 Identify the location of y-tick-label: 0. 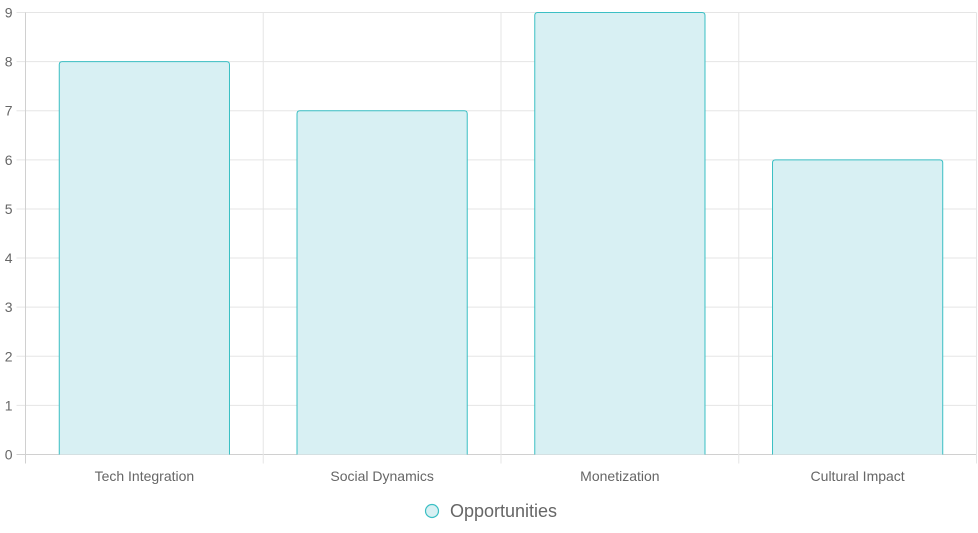
(9, 455).